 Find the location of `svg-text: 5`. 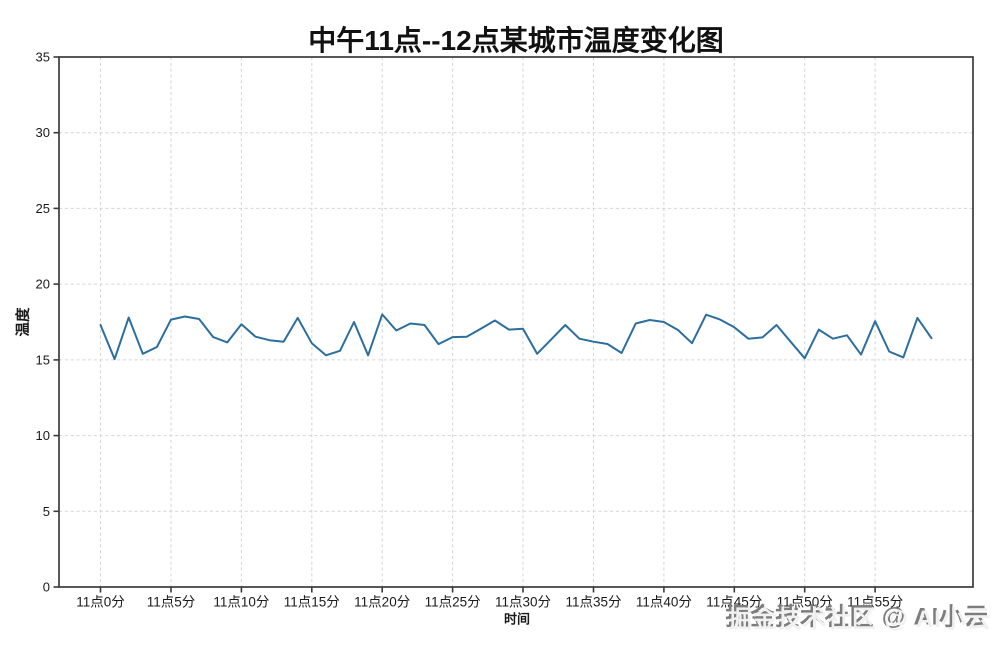

svg-text: 5 is located at coordinates (46, 511).